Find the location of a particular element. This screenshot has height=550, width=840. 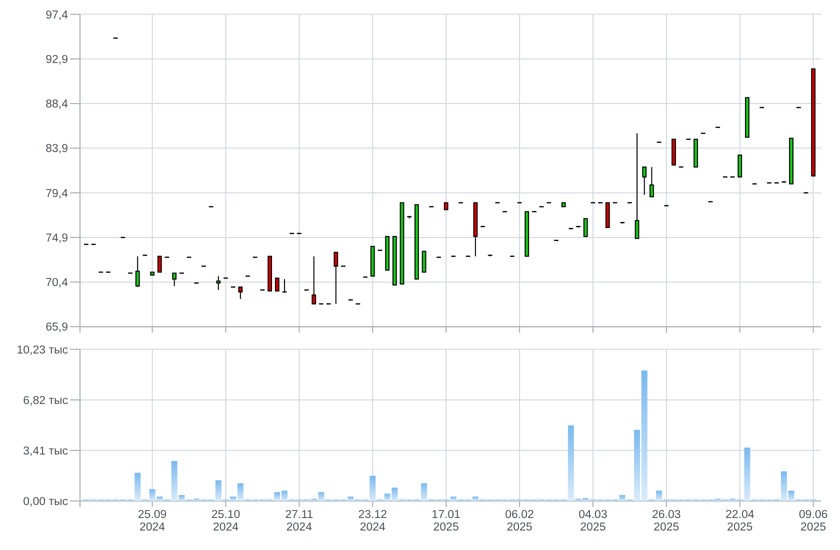

y-tick-label: 0,00 тыс is located at coordinates (45, 502).